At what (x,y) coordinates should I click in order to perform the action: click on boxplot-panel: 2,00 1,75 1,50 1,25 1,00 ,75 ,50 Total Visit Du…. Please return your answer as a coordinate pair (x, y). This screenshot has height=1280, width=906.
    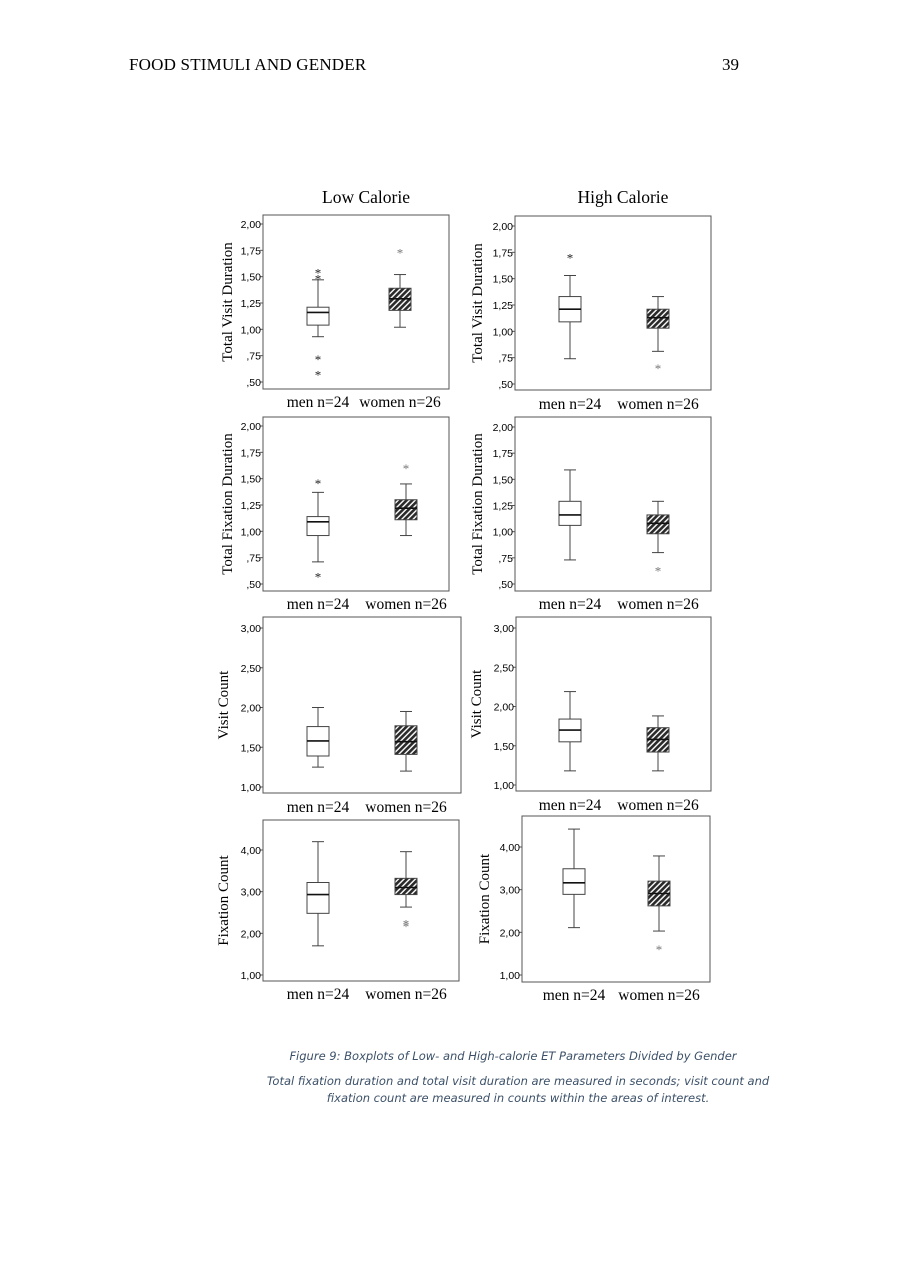
    Looking at the image, I should click on (591, 314).